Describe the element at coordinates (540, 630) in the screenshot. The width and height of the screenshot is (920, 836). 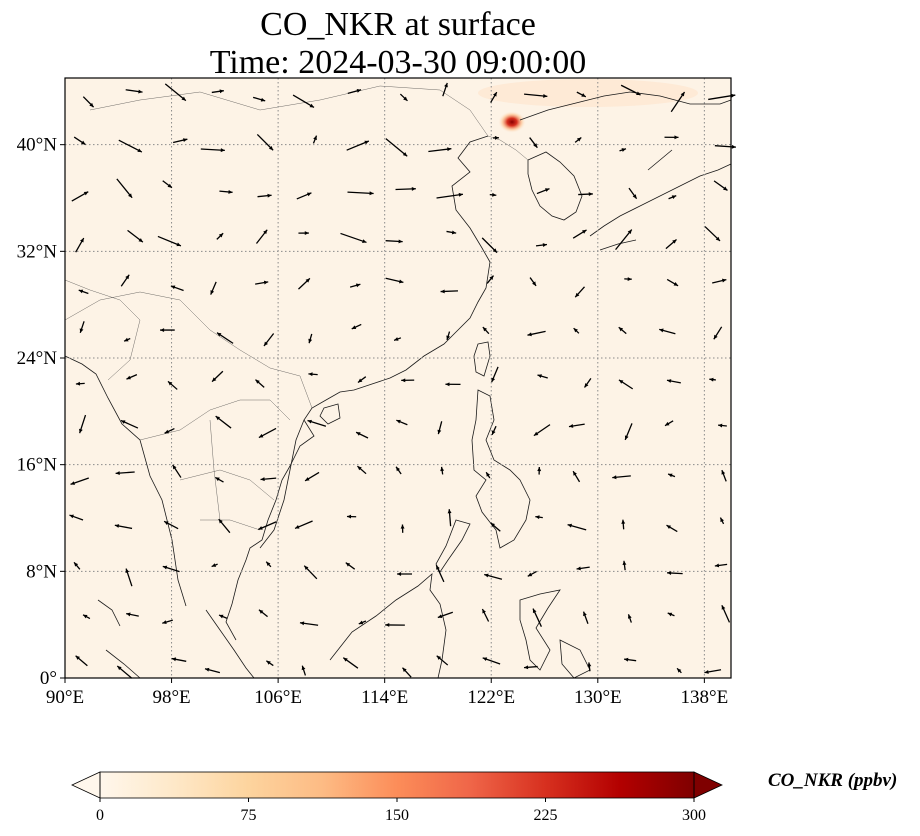
I see `coastline-sulawesi` at that location.